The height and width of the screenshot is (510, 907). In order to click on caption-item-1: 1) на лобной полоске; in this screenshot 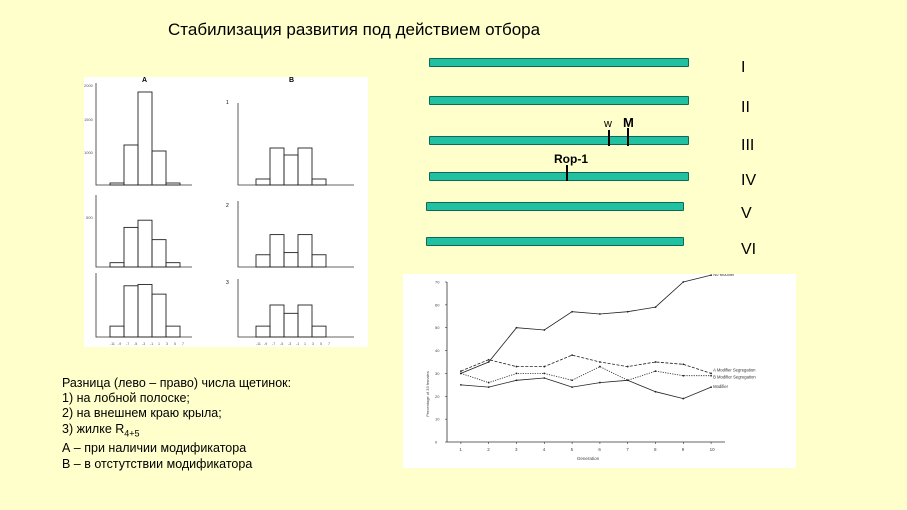, I will do `click(126, 398)`.